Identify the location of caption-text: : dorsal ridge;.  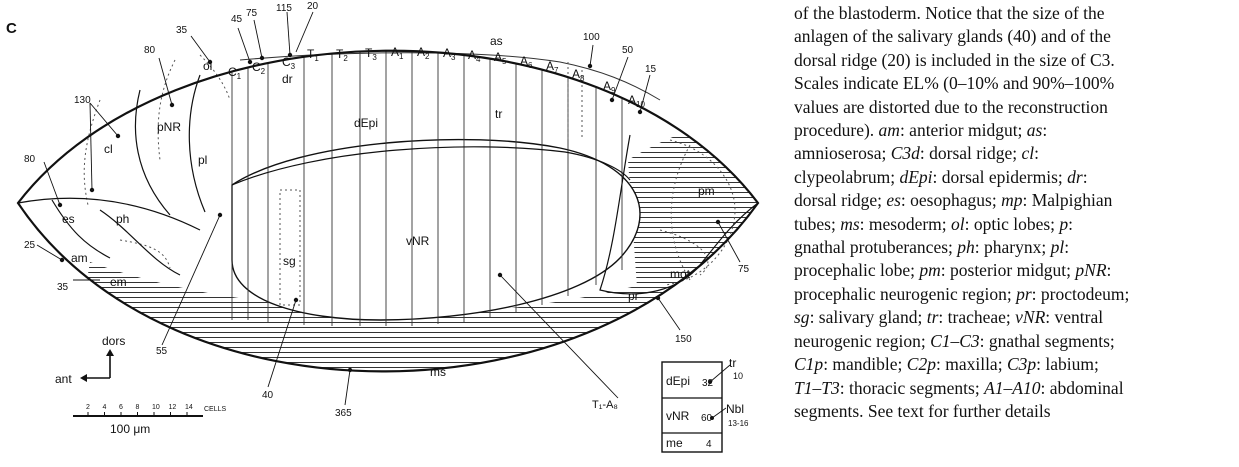
(970, 153).